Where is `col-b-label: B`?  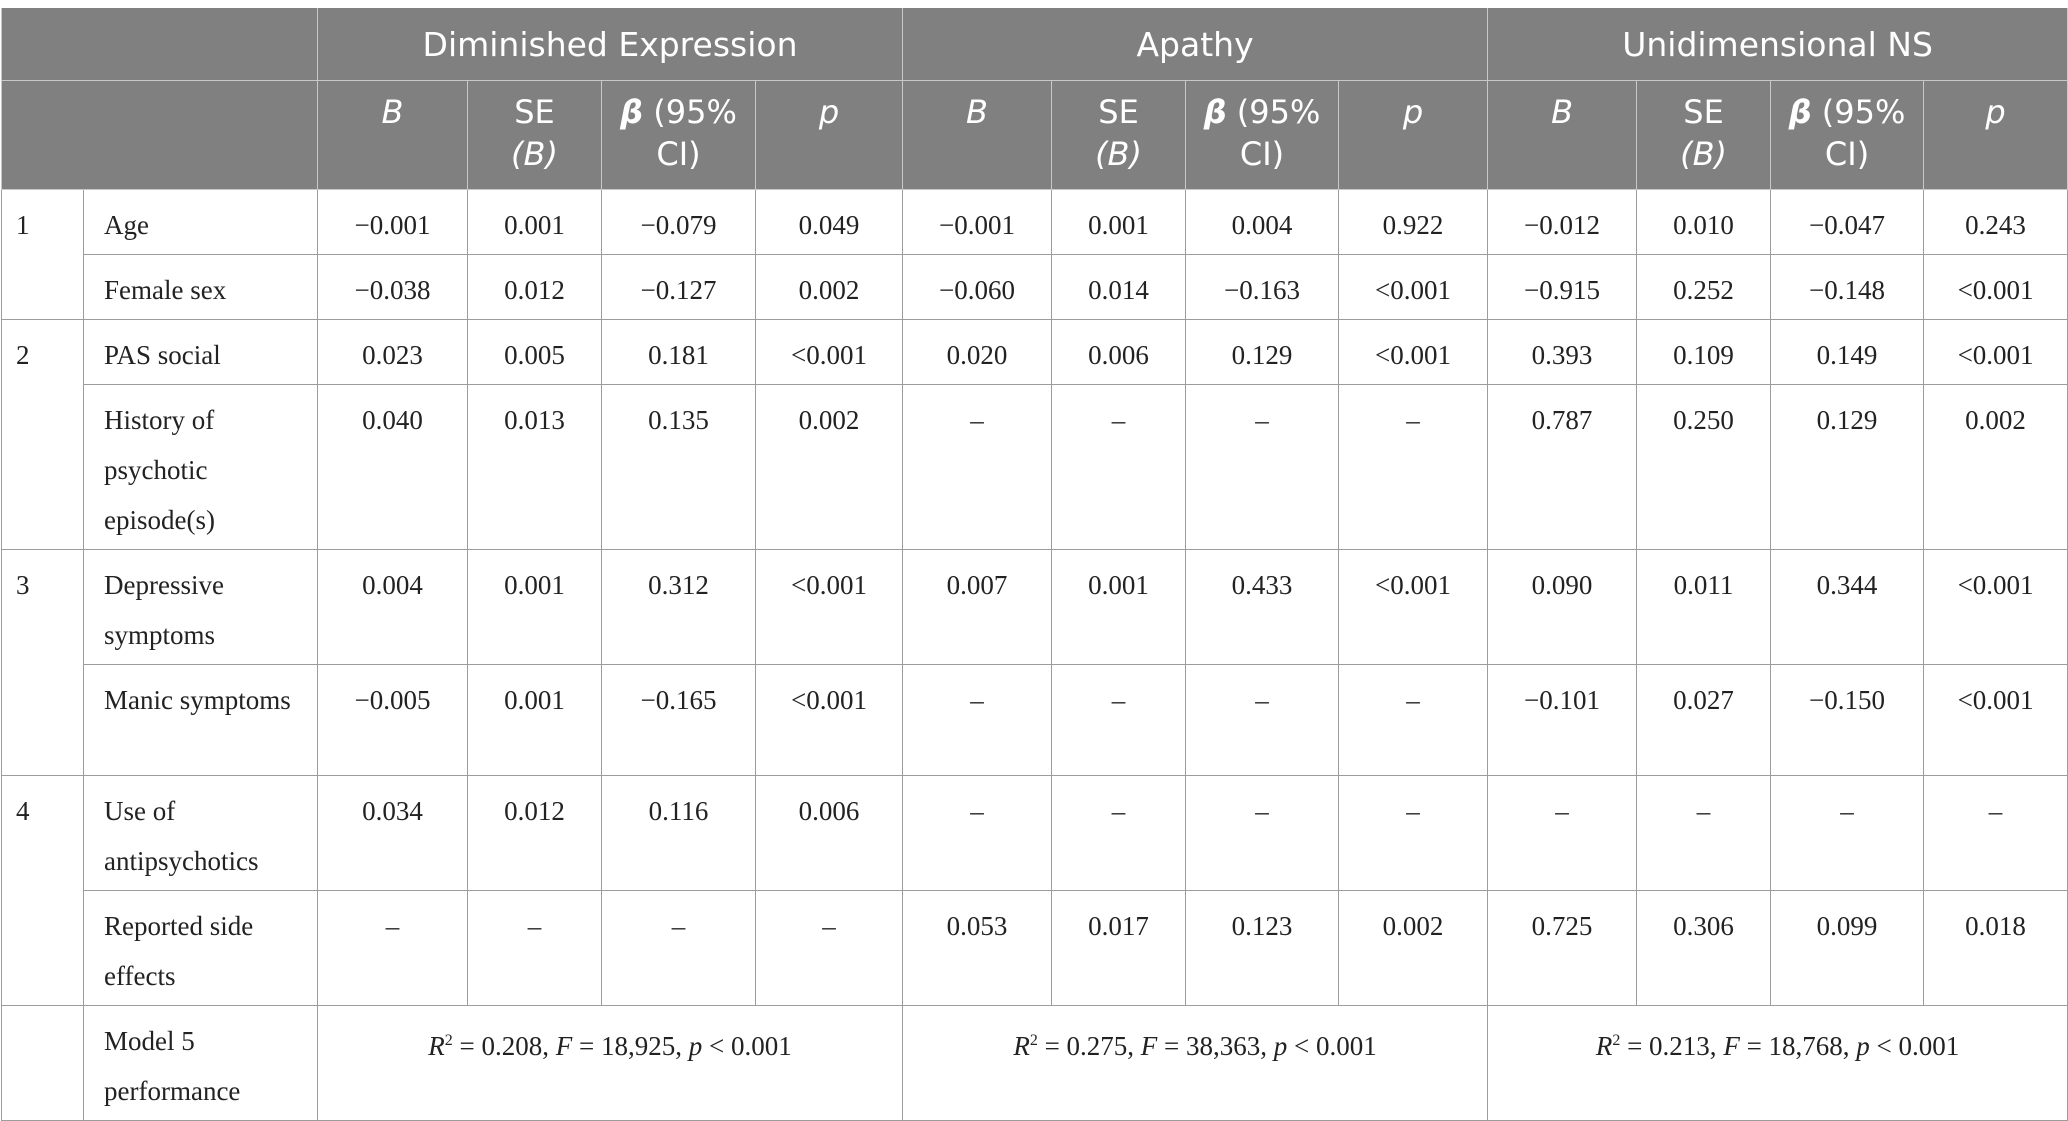
col-b-label: B is located at coordinates (977, 112).